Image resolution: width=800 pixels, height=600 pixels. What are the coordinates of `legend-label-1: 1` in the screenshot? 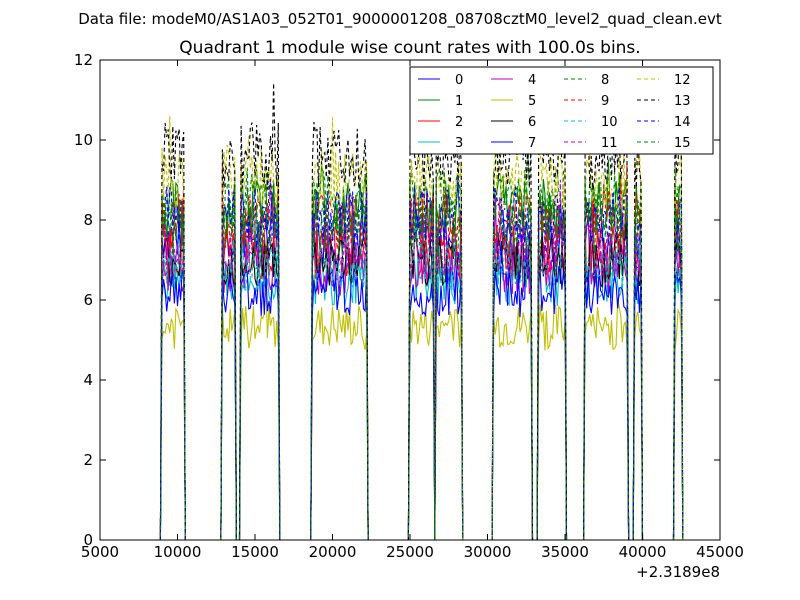 It's located at (459, 101).